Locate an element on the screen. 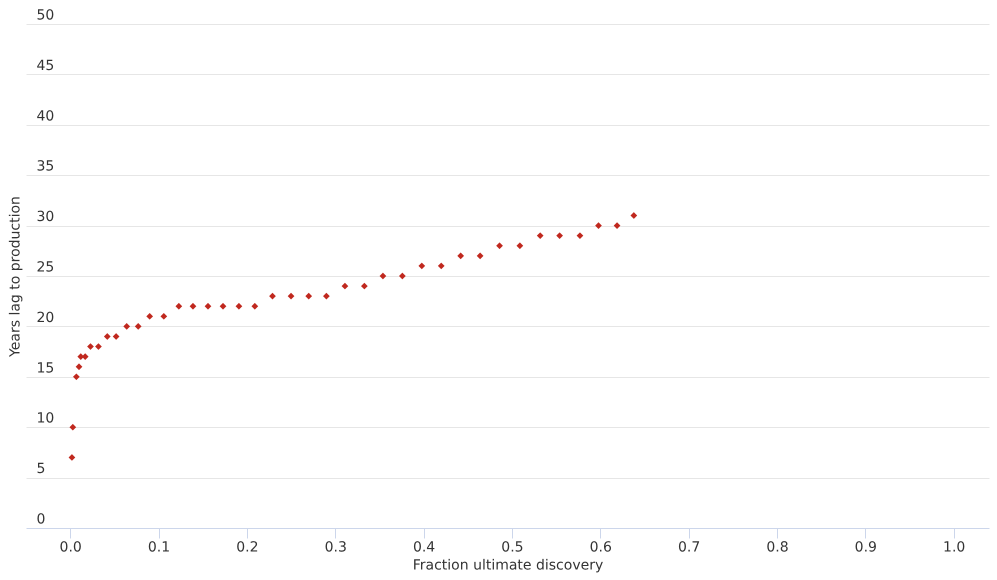  x-tick-label: 0.0 is located at coordinates (71, 548).